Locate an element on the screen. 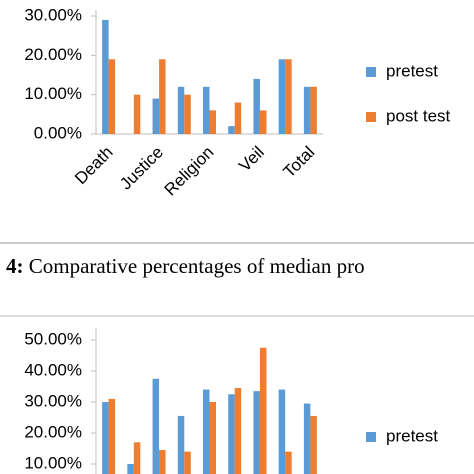  y-tick-label: 50.00% is located at coordinates (53, 338).